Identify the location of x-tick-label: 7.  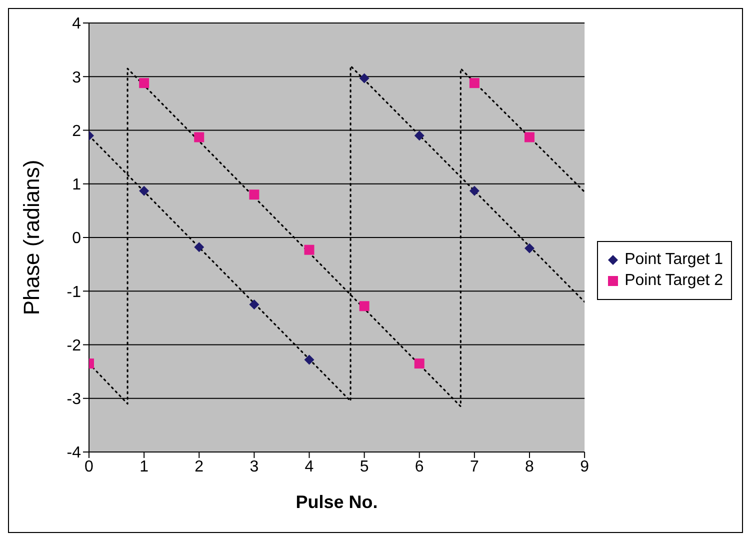
(474, 467).